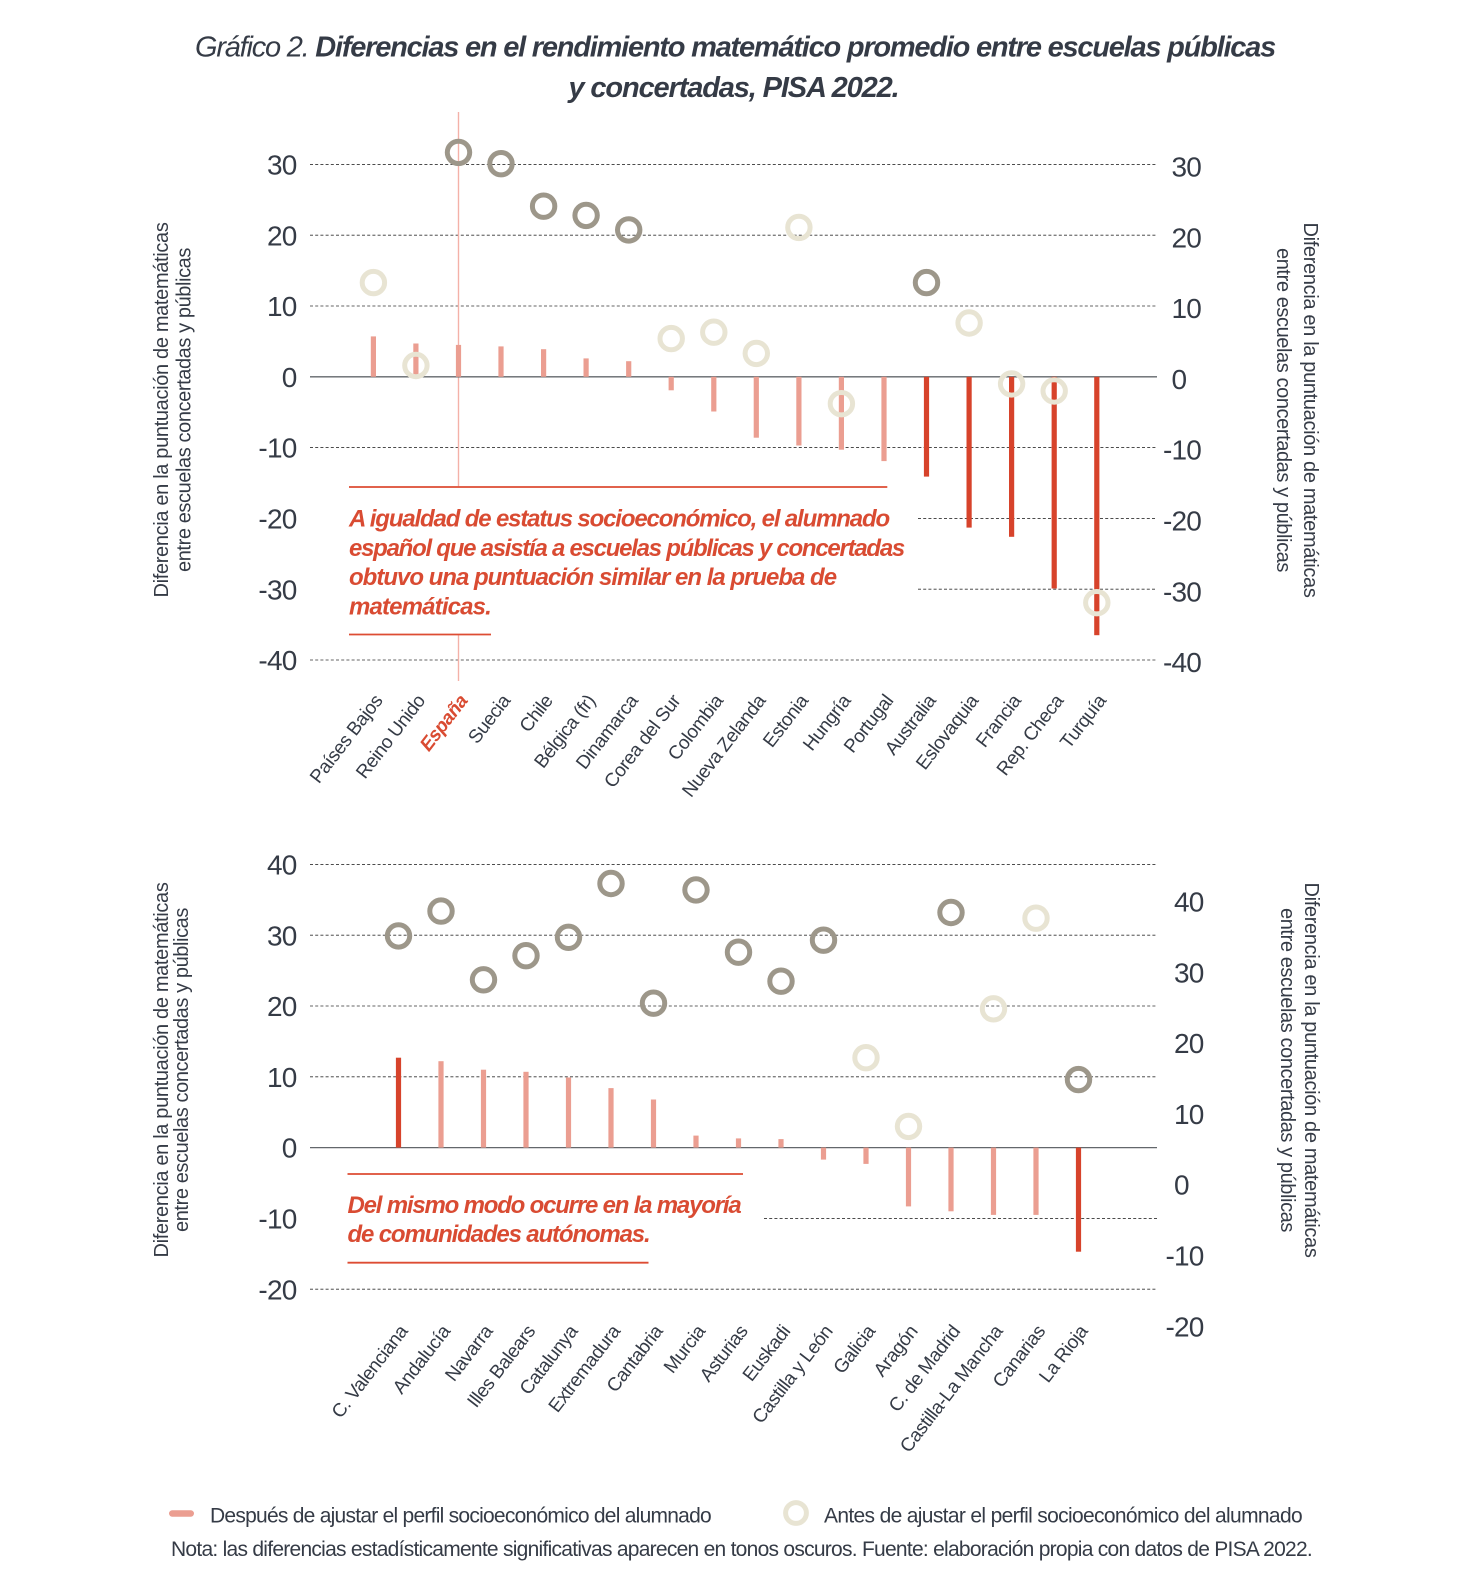  I want to click on svg-text: de comunidades autónomas., so click(499, 1234).